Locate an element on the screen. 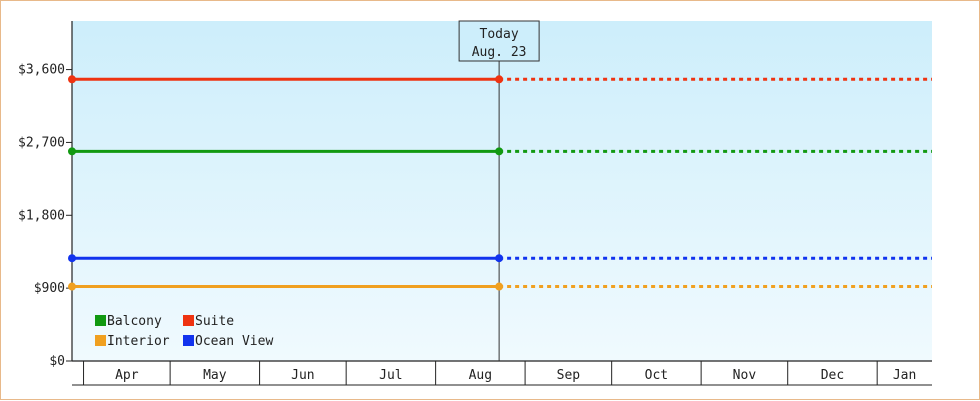 The width and height of the screenshot is (980, 401). today-marker: Today Aug. 23 is located at coordinates (499, 190).